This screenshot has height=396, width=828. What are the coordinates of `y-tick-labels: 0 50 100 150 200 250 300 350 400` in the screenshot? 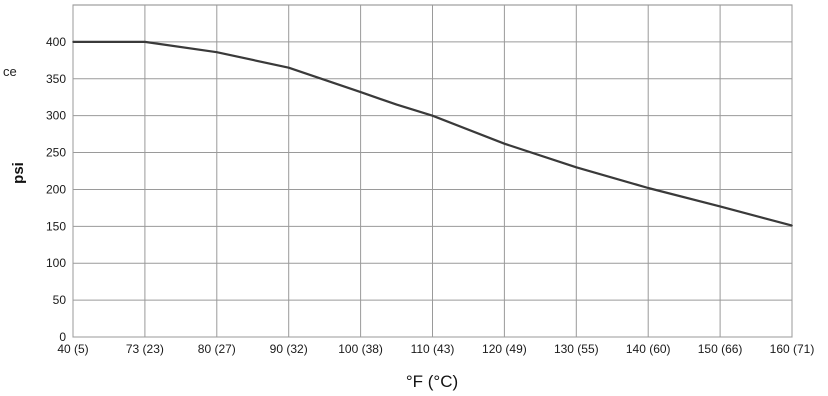 It's located at (56, 189).